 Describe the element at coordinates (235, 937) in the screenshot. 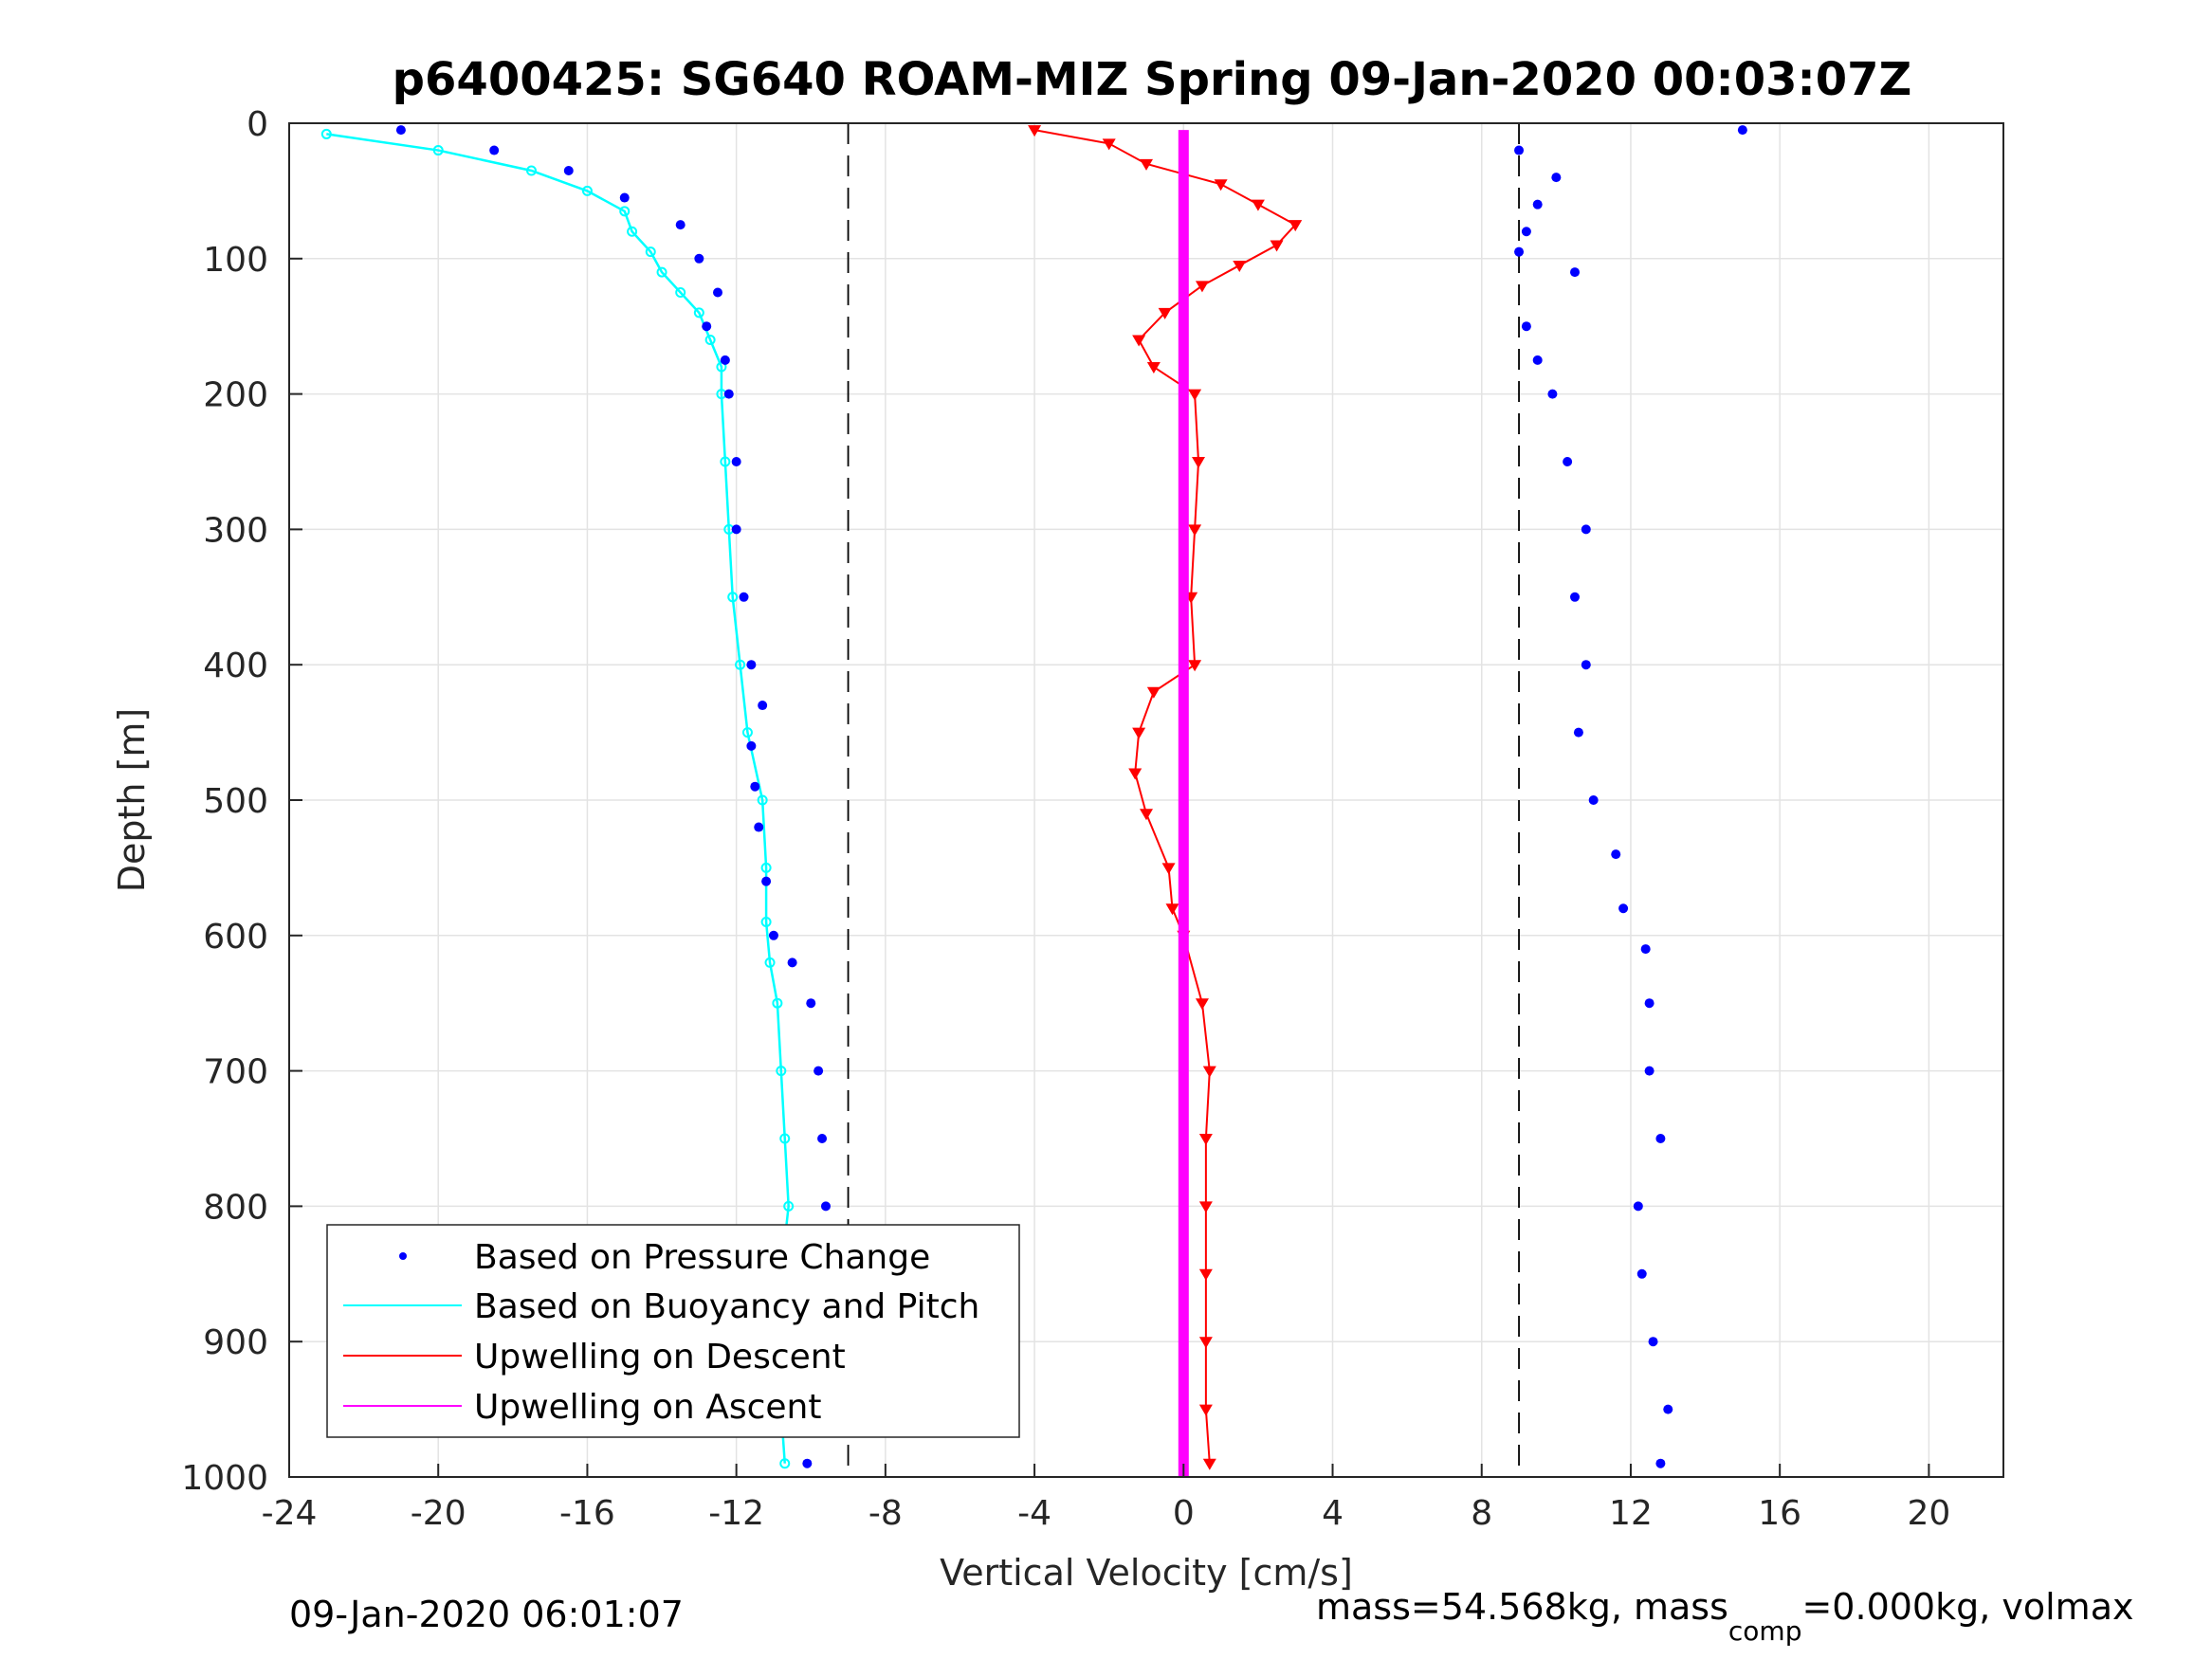

I see `y-tick-label: 600` at that location.